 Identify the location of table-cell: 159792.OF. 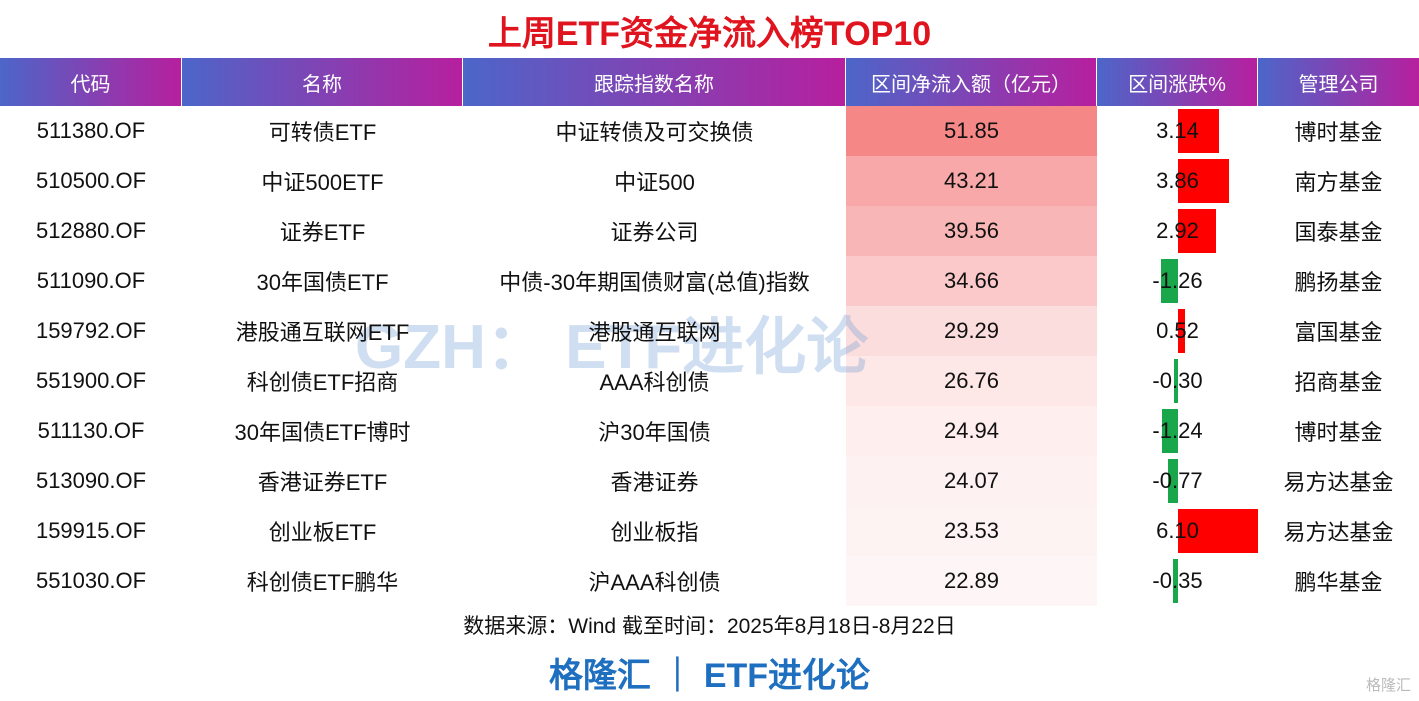
(91, 331).